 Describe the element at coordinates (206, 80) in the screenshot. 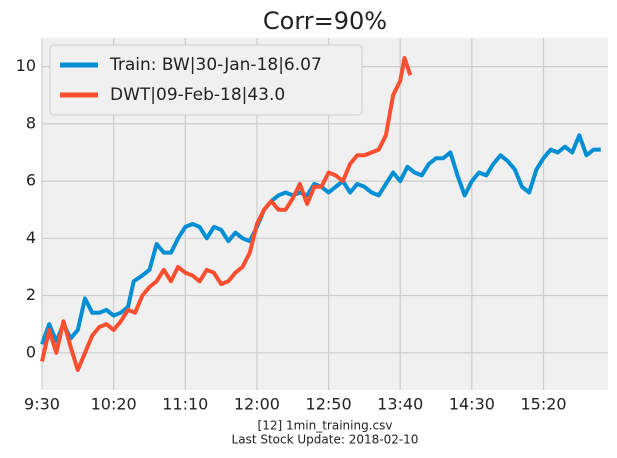

I see `legend-box` at that location.